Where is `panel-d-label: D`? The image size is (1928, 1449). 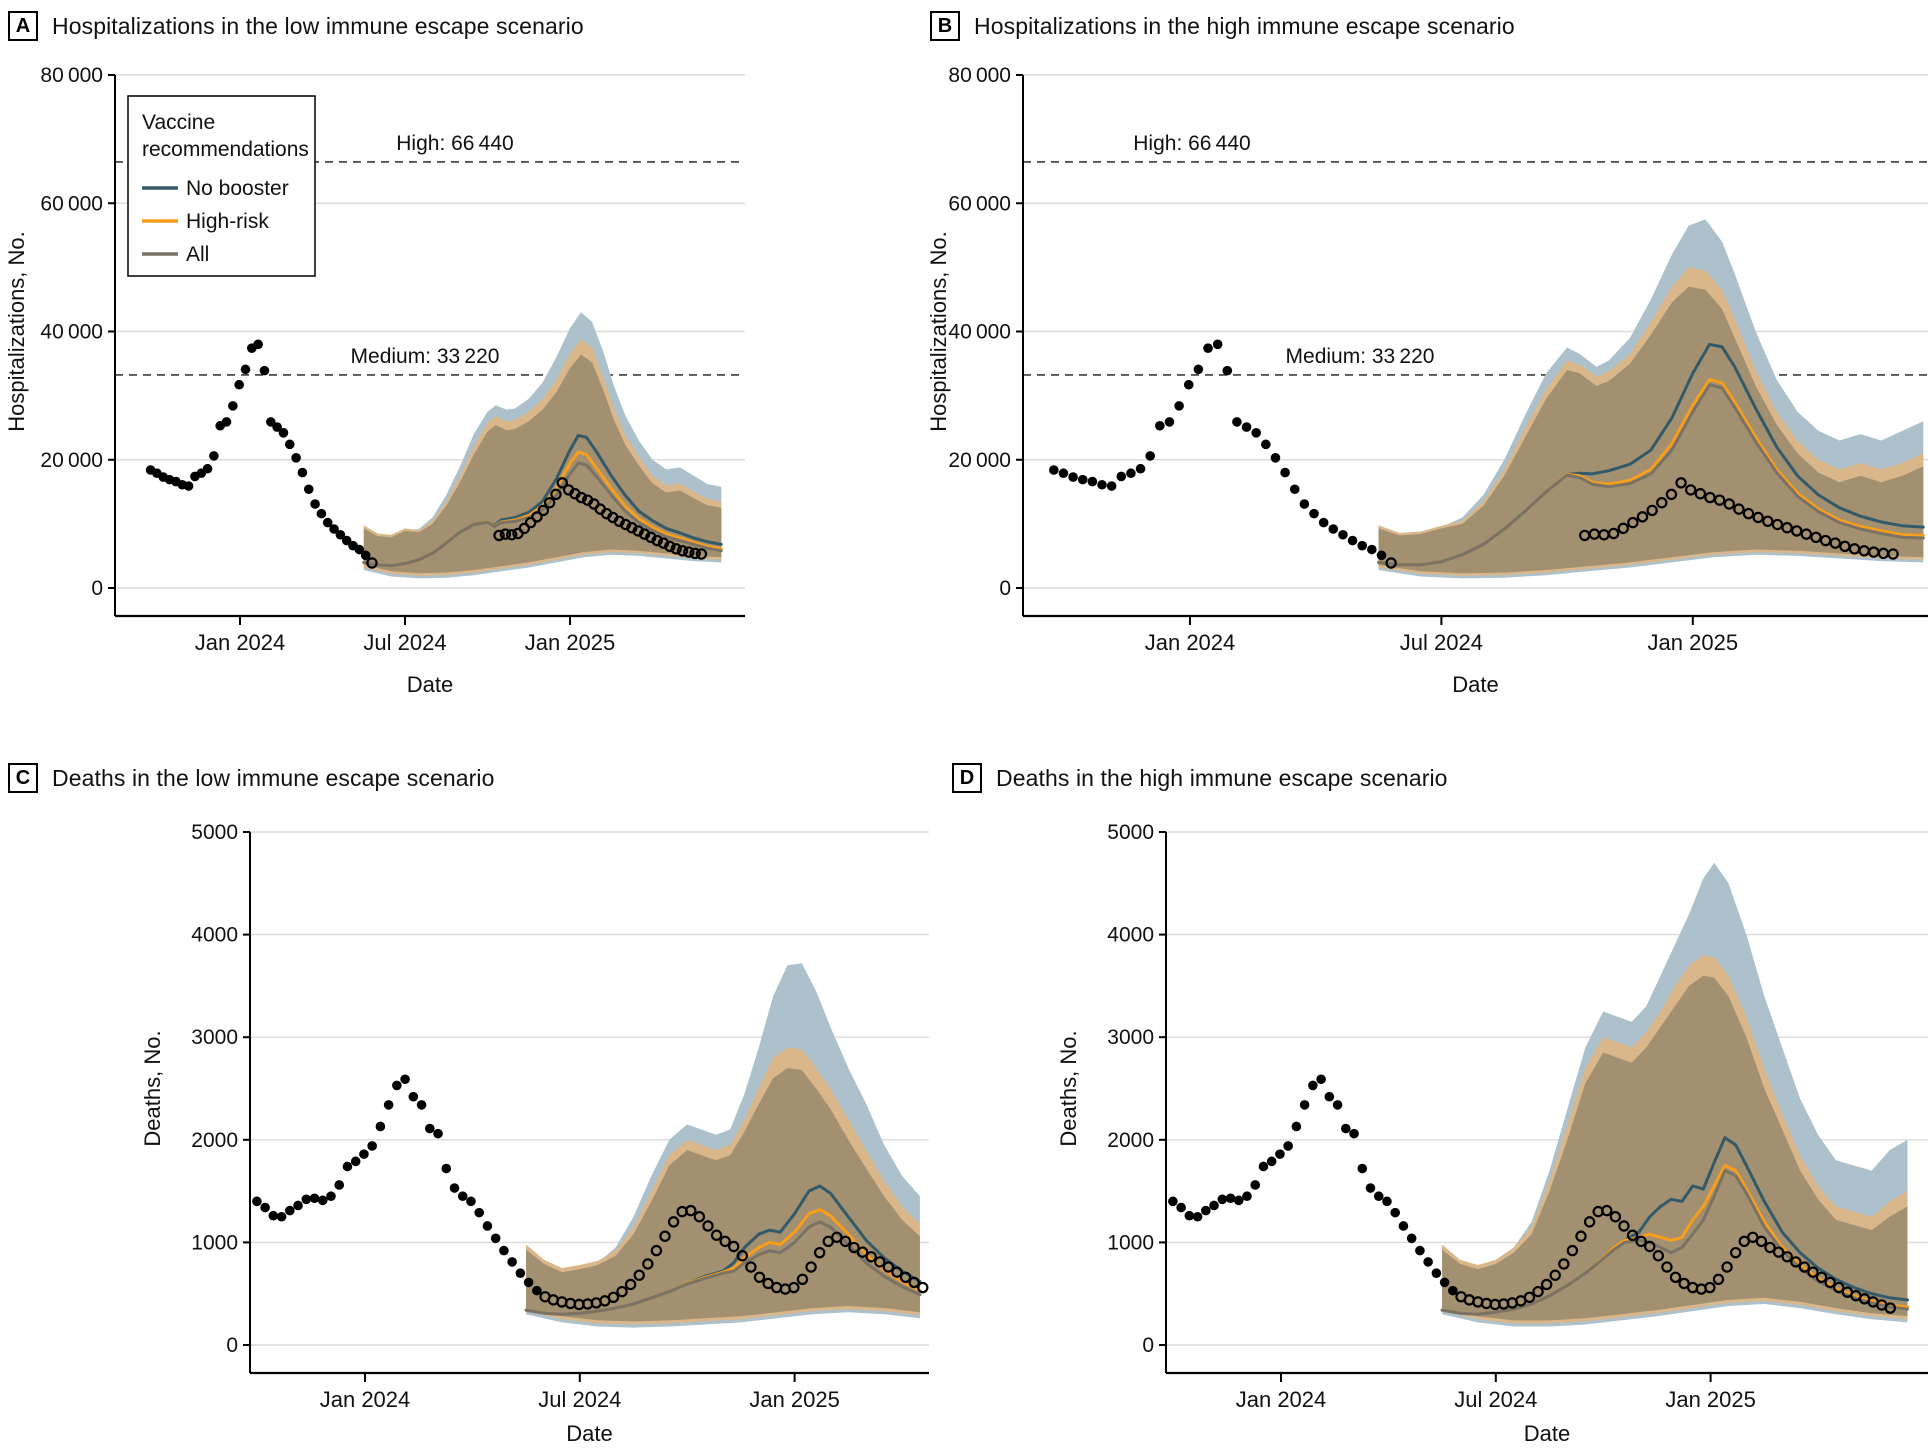
panel-d-label: D is located at coordinates (967, 778).